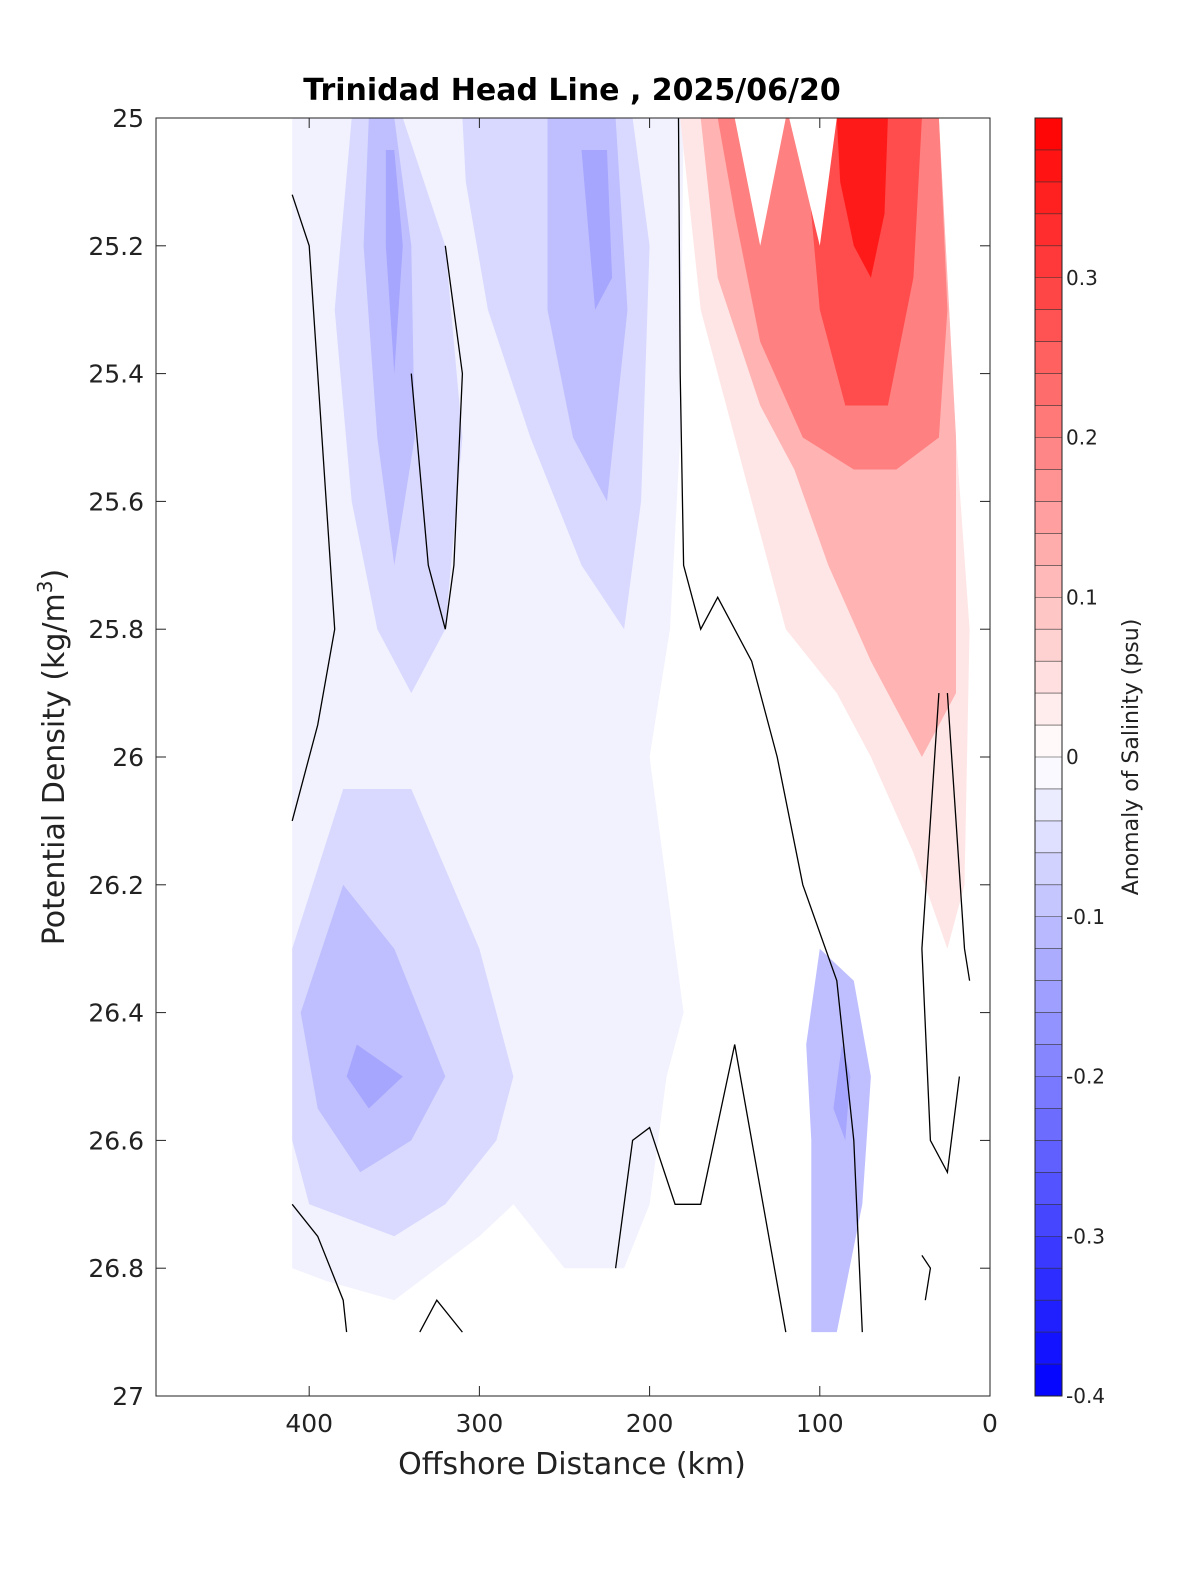 The width and height of the screenshot is (1200, 1575). What do you see at coordinates (128, 757) in the screenshot?
I see `y-tick-label: 26` at bounding box center [128, 757].